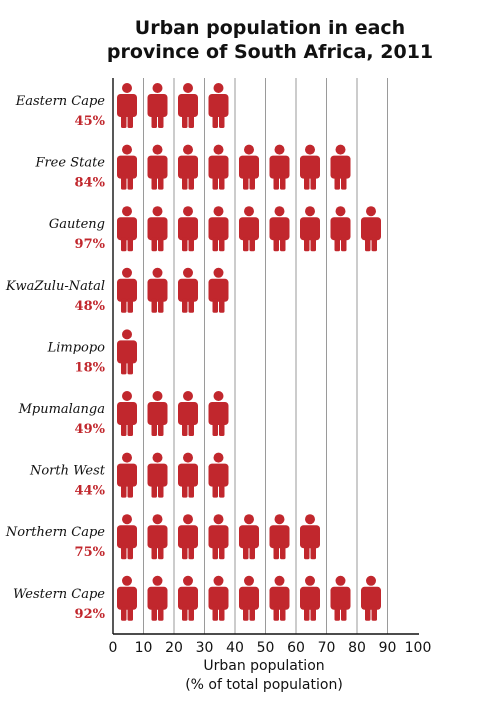 This screenshot has width=477, height=709. Describe the element at coordinates (264, 685) in the screenshot. I see `x-axis-title-line-2: (% of total population)` at that location.